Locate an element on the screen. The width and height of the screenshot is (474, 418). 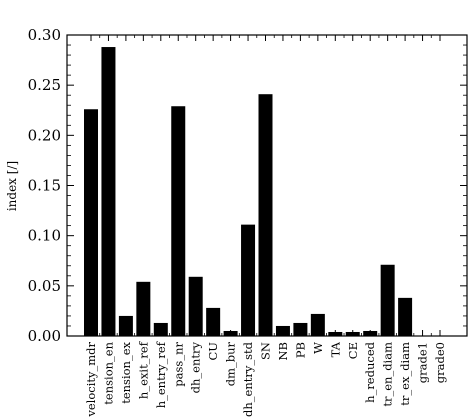
y-tick-label: 0.30 is located at coordinates (44, 35).